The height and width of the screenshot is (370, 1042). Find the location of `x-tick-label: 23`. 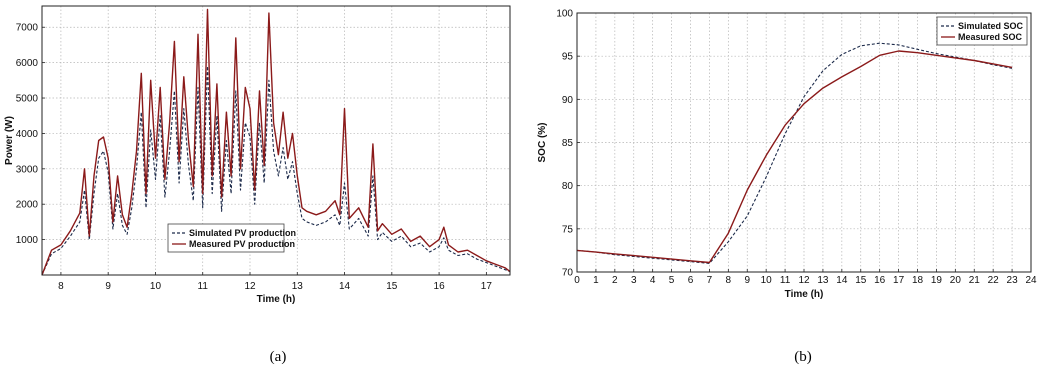

x-tick-label: 23 is located at coordinates (1013, 280).